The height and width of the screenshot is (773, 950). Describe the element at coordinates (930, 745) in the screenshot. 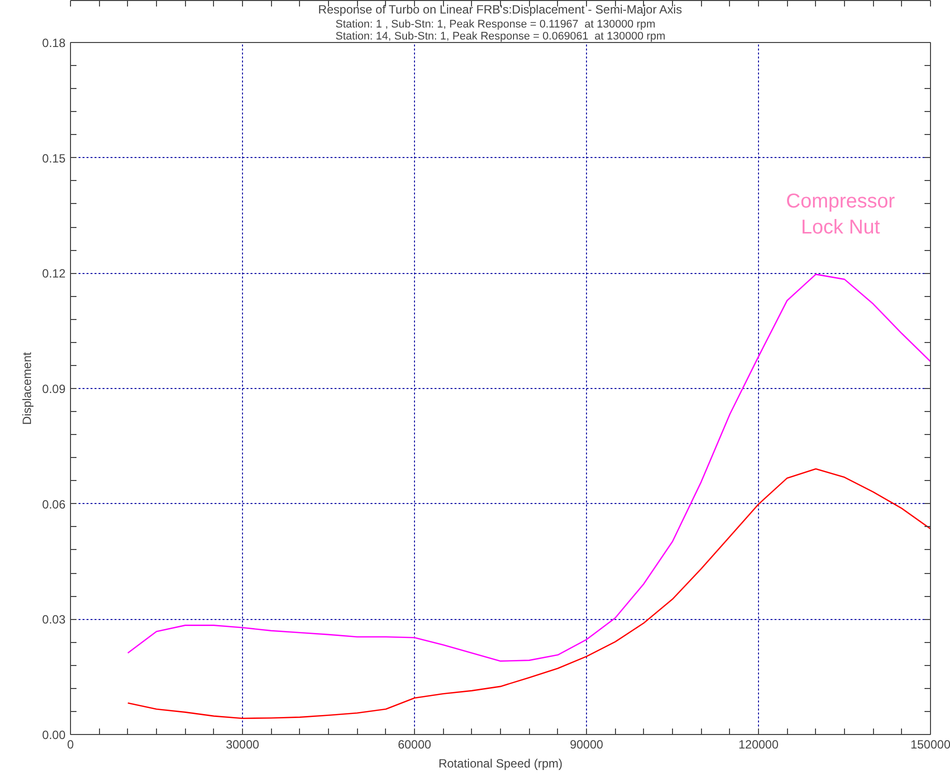

I see `x-tick-label: 150000` at that location.